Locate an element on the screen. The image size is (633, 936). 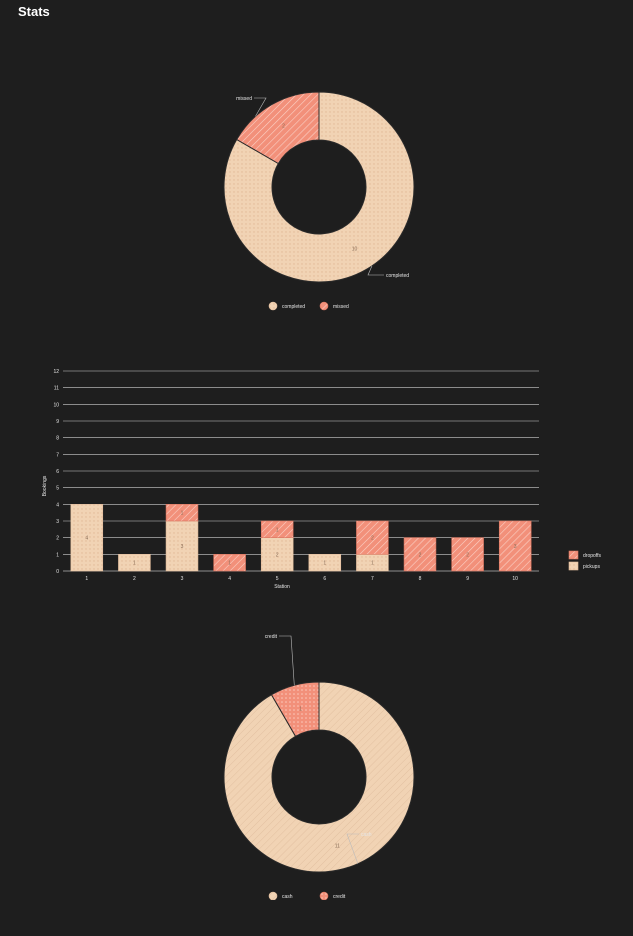
bar-value-label-dropoffs-5: 1 is located at coordinates (277, 530).